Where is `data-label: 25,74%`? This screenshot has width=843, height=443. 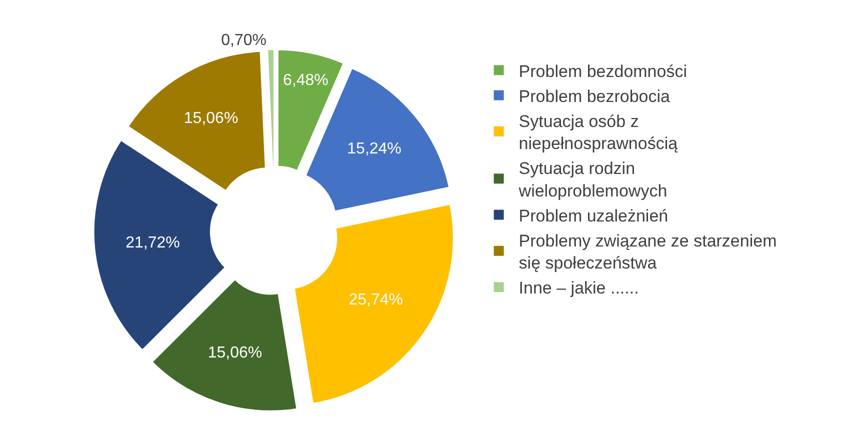
data-label: 25,74% is located at coordinates (375, 300).